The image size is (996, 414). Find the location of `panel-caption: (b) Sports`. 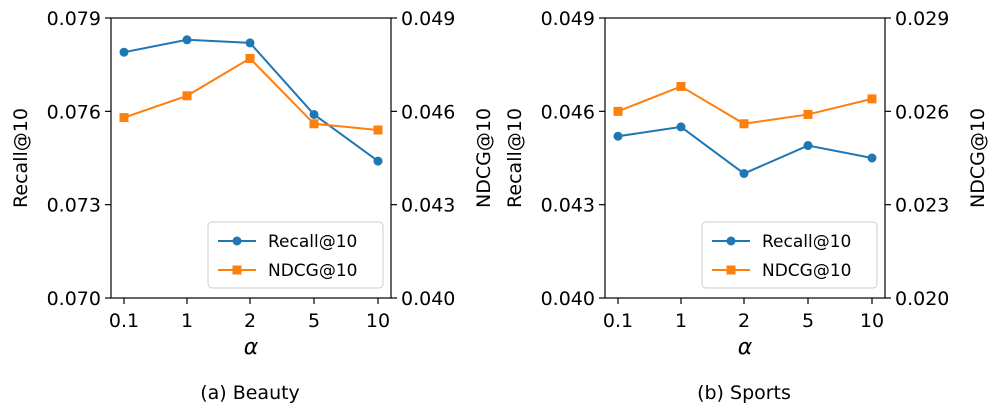

panel-caption: (b) Sports is located at coordinates (744, 393).